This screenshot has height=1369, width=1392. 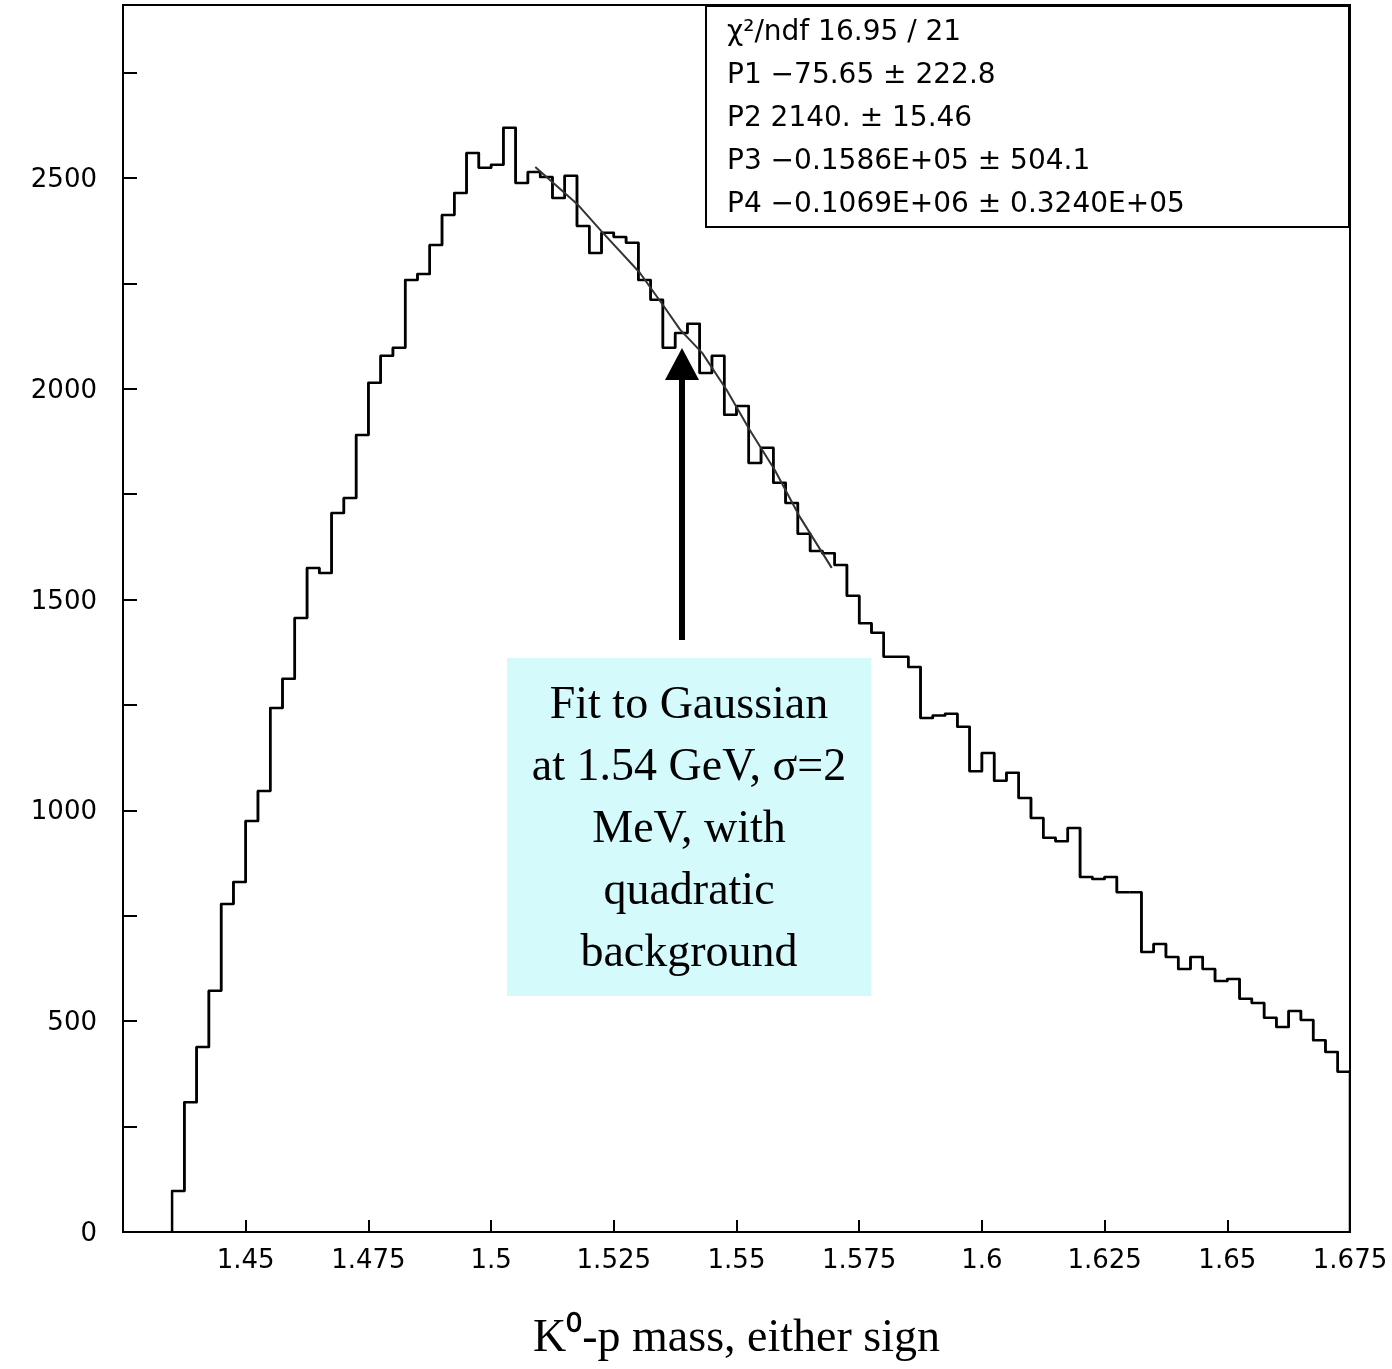 I want to click on x-tick-label: 1.65, so click(x=1227, y=1259).